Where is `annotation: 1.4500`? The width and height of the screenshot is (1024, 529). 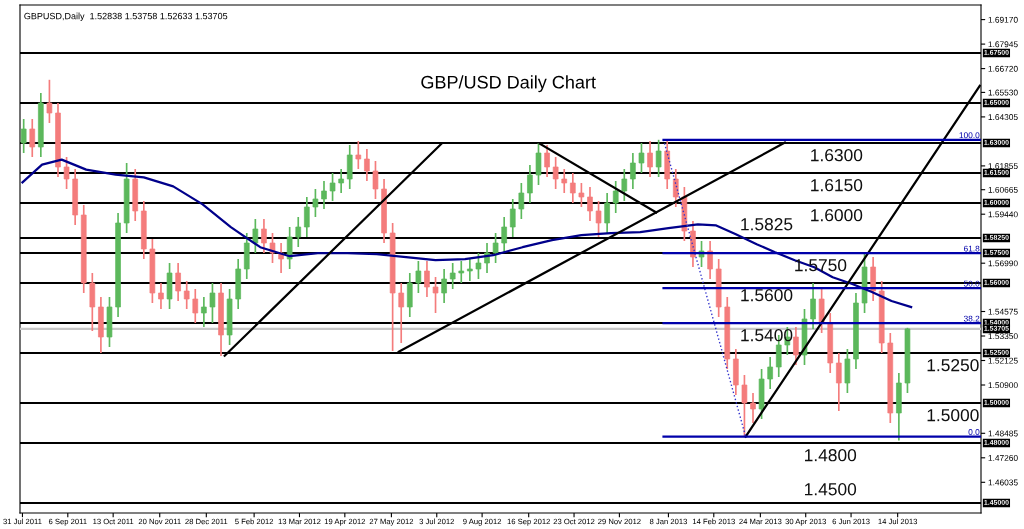
annotation: 1.4500 is located at coordinates (831, 489).